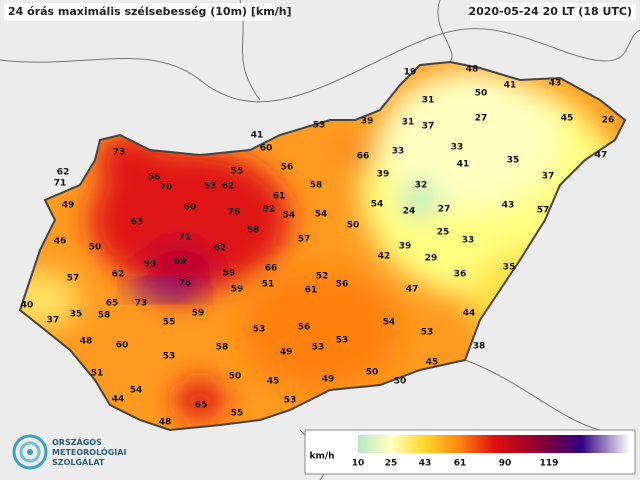  What do you see at coordinates (549, 464) in the screenshot?
I see `legend-tick-label: 119` at bounding box center [549, 464].